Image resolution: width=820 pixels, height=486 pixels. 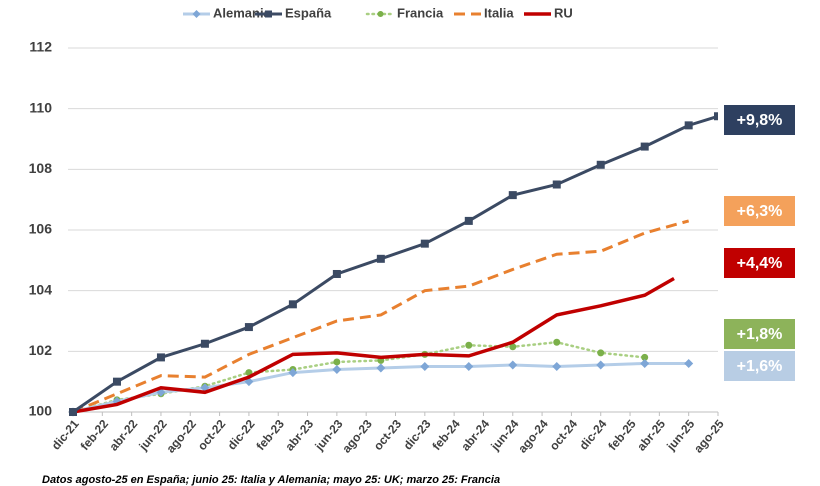 I want to click on end-label: +1,8%, so click(x=760, y=334).